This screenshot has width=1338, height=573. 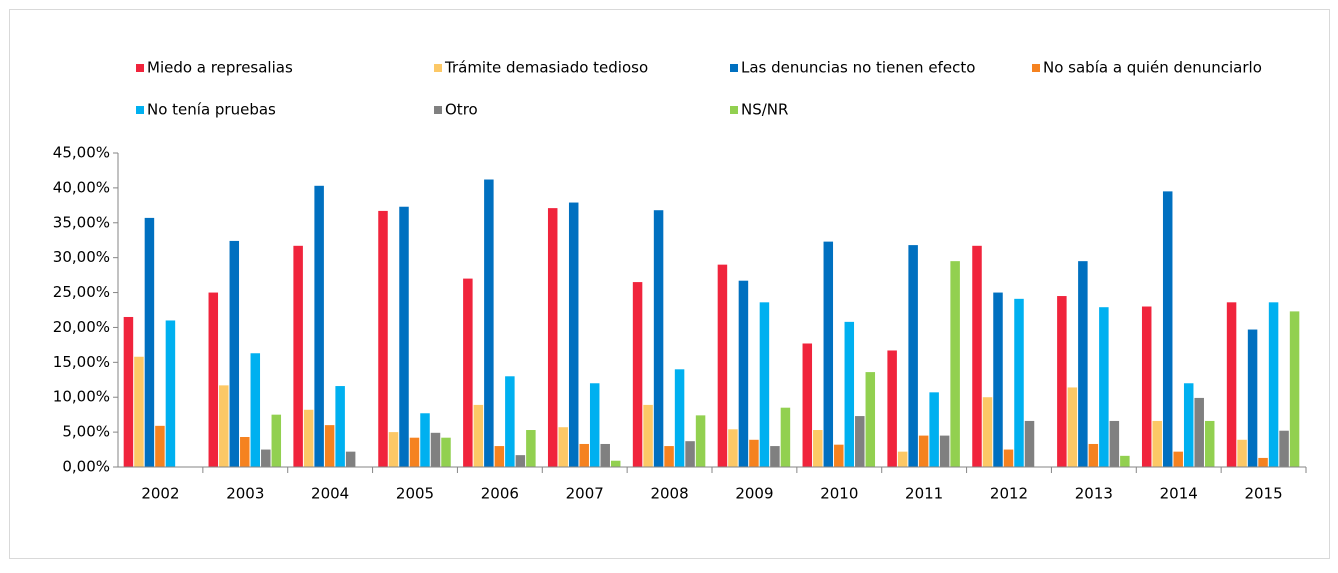 What do you see at coordinates (1152, 68) in the screenshot?
I see `legend-label: No sabía a quién denunciarlo` at bounding box center [1152, 68].